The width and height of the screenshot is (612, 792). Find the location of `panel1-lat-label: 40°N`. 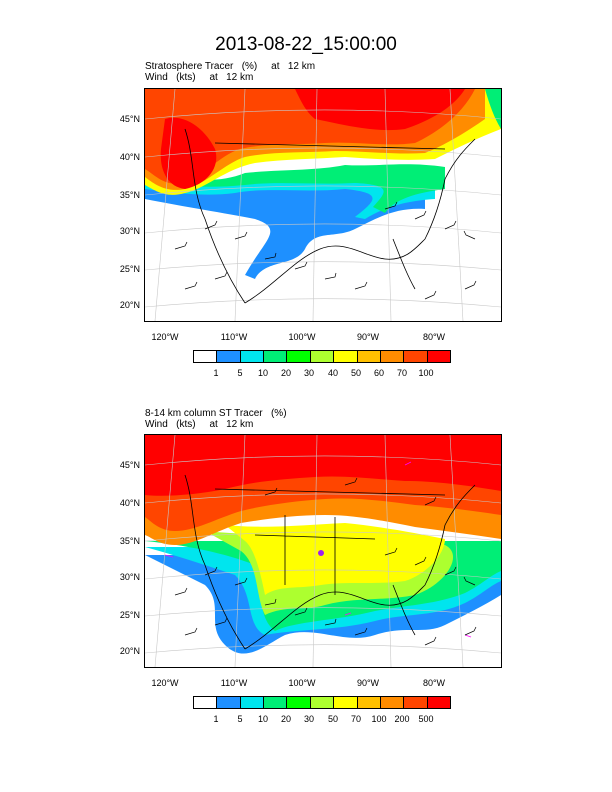

panel1-lat-label: 40°N is located at coordinates (129, 157).